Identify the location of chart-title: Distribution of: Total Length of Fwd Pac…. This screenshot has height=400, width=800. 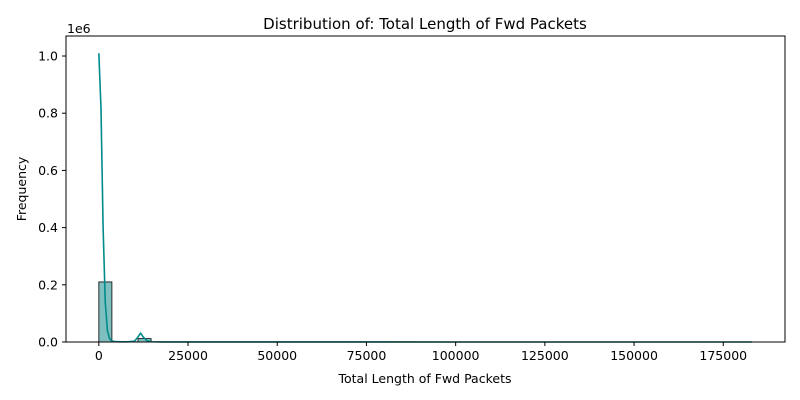
(425, 24).